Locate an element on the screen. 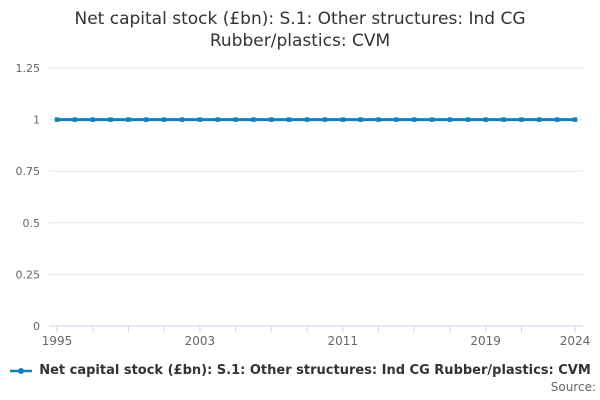 This screenshot has width=600, height=400. x-tick-label: 2019 is located at coordinates (485, 341).